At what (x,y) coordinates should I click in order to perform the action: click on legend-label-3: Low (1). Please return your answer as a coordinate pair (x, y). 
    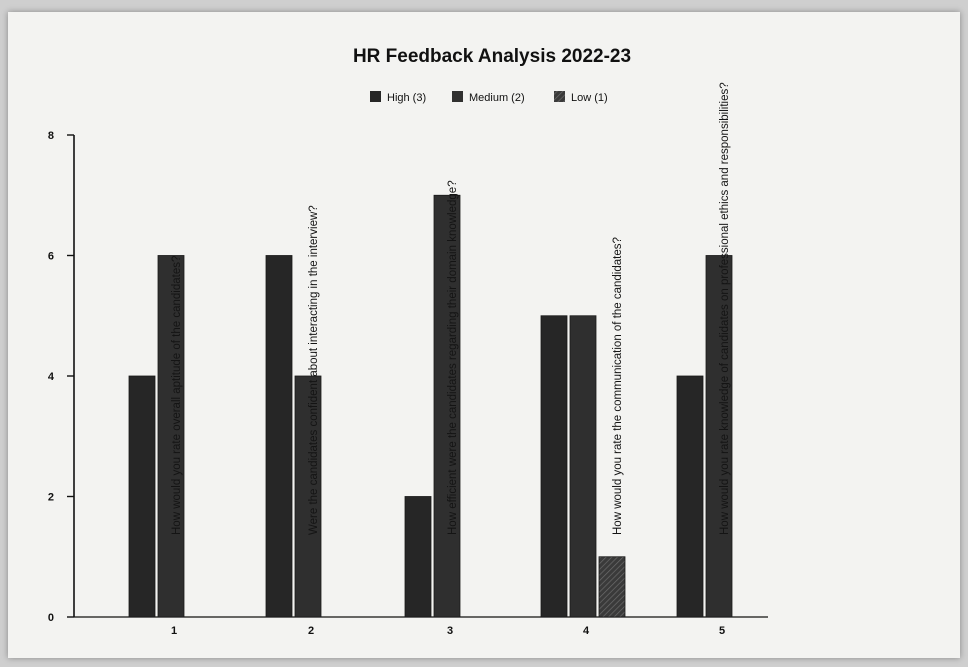
    Looking at the image, I should click on (589, 98).